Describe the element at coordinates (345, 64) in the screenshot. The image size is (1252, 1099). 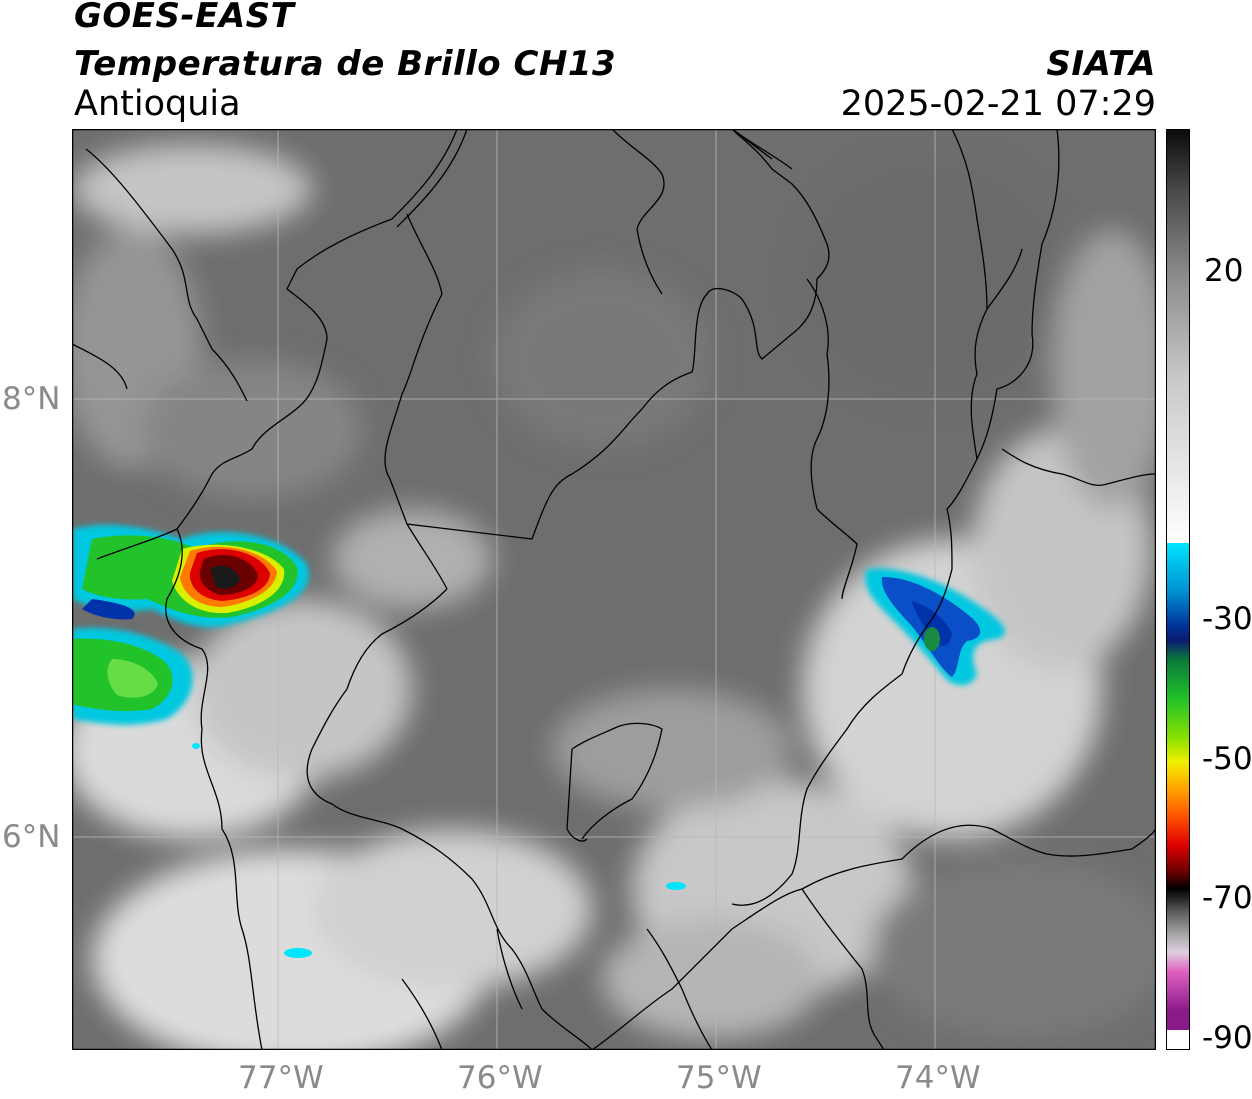
I see `product-title: Temperatura de Brillo CH13` at that location.